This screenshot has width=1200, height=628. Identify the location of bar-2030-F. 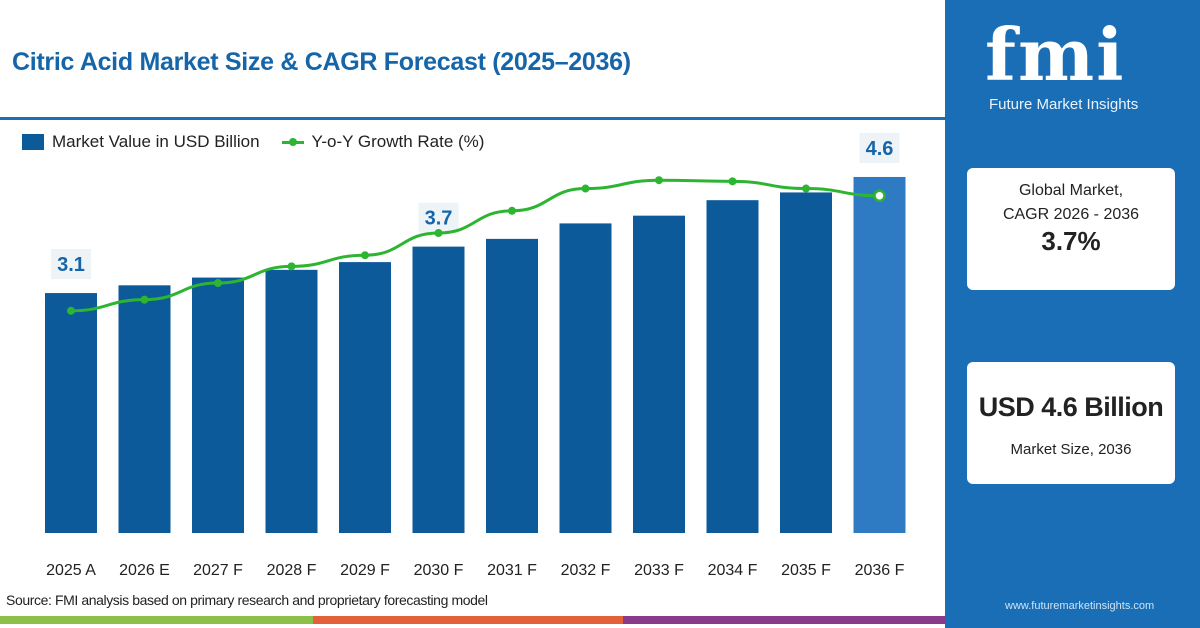
(438, 389).